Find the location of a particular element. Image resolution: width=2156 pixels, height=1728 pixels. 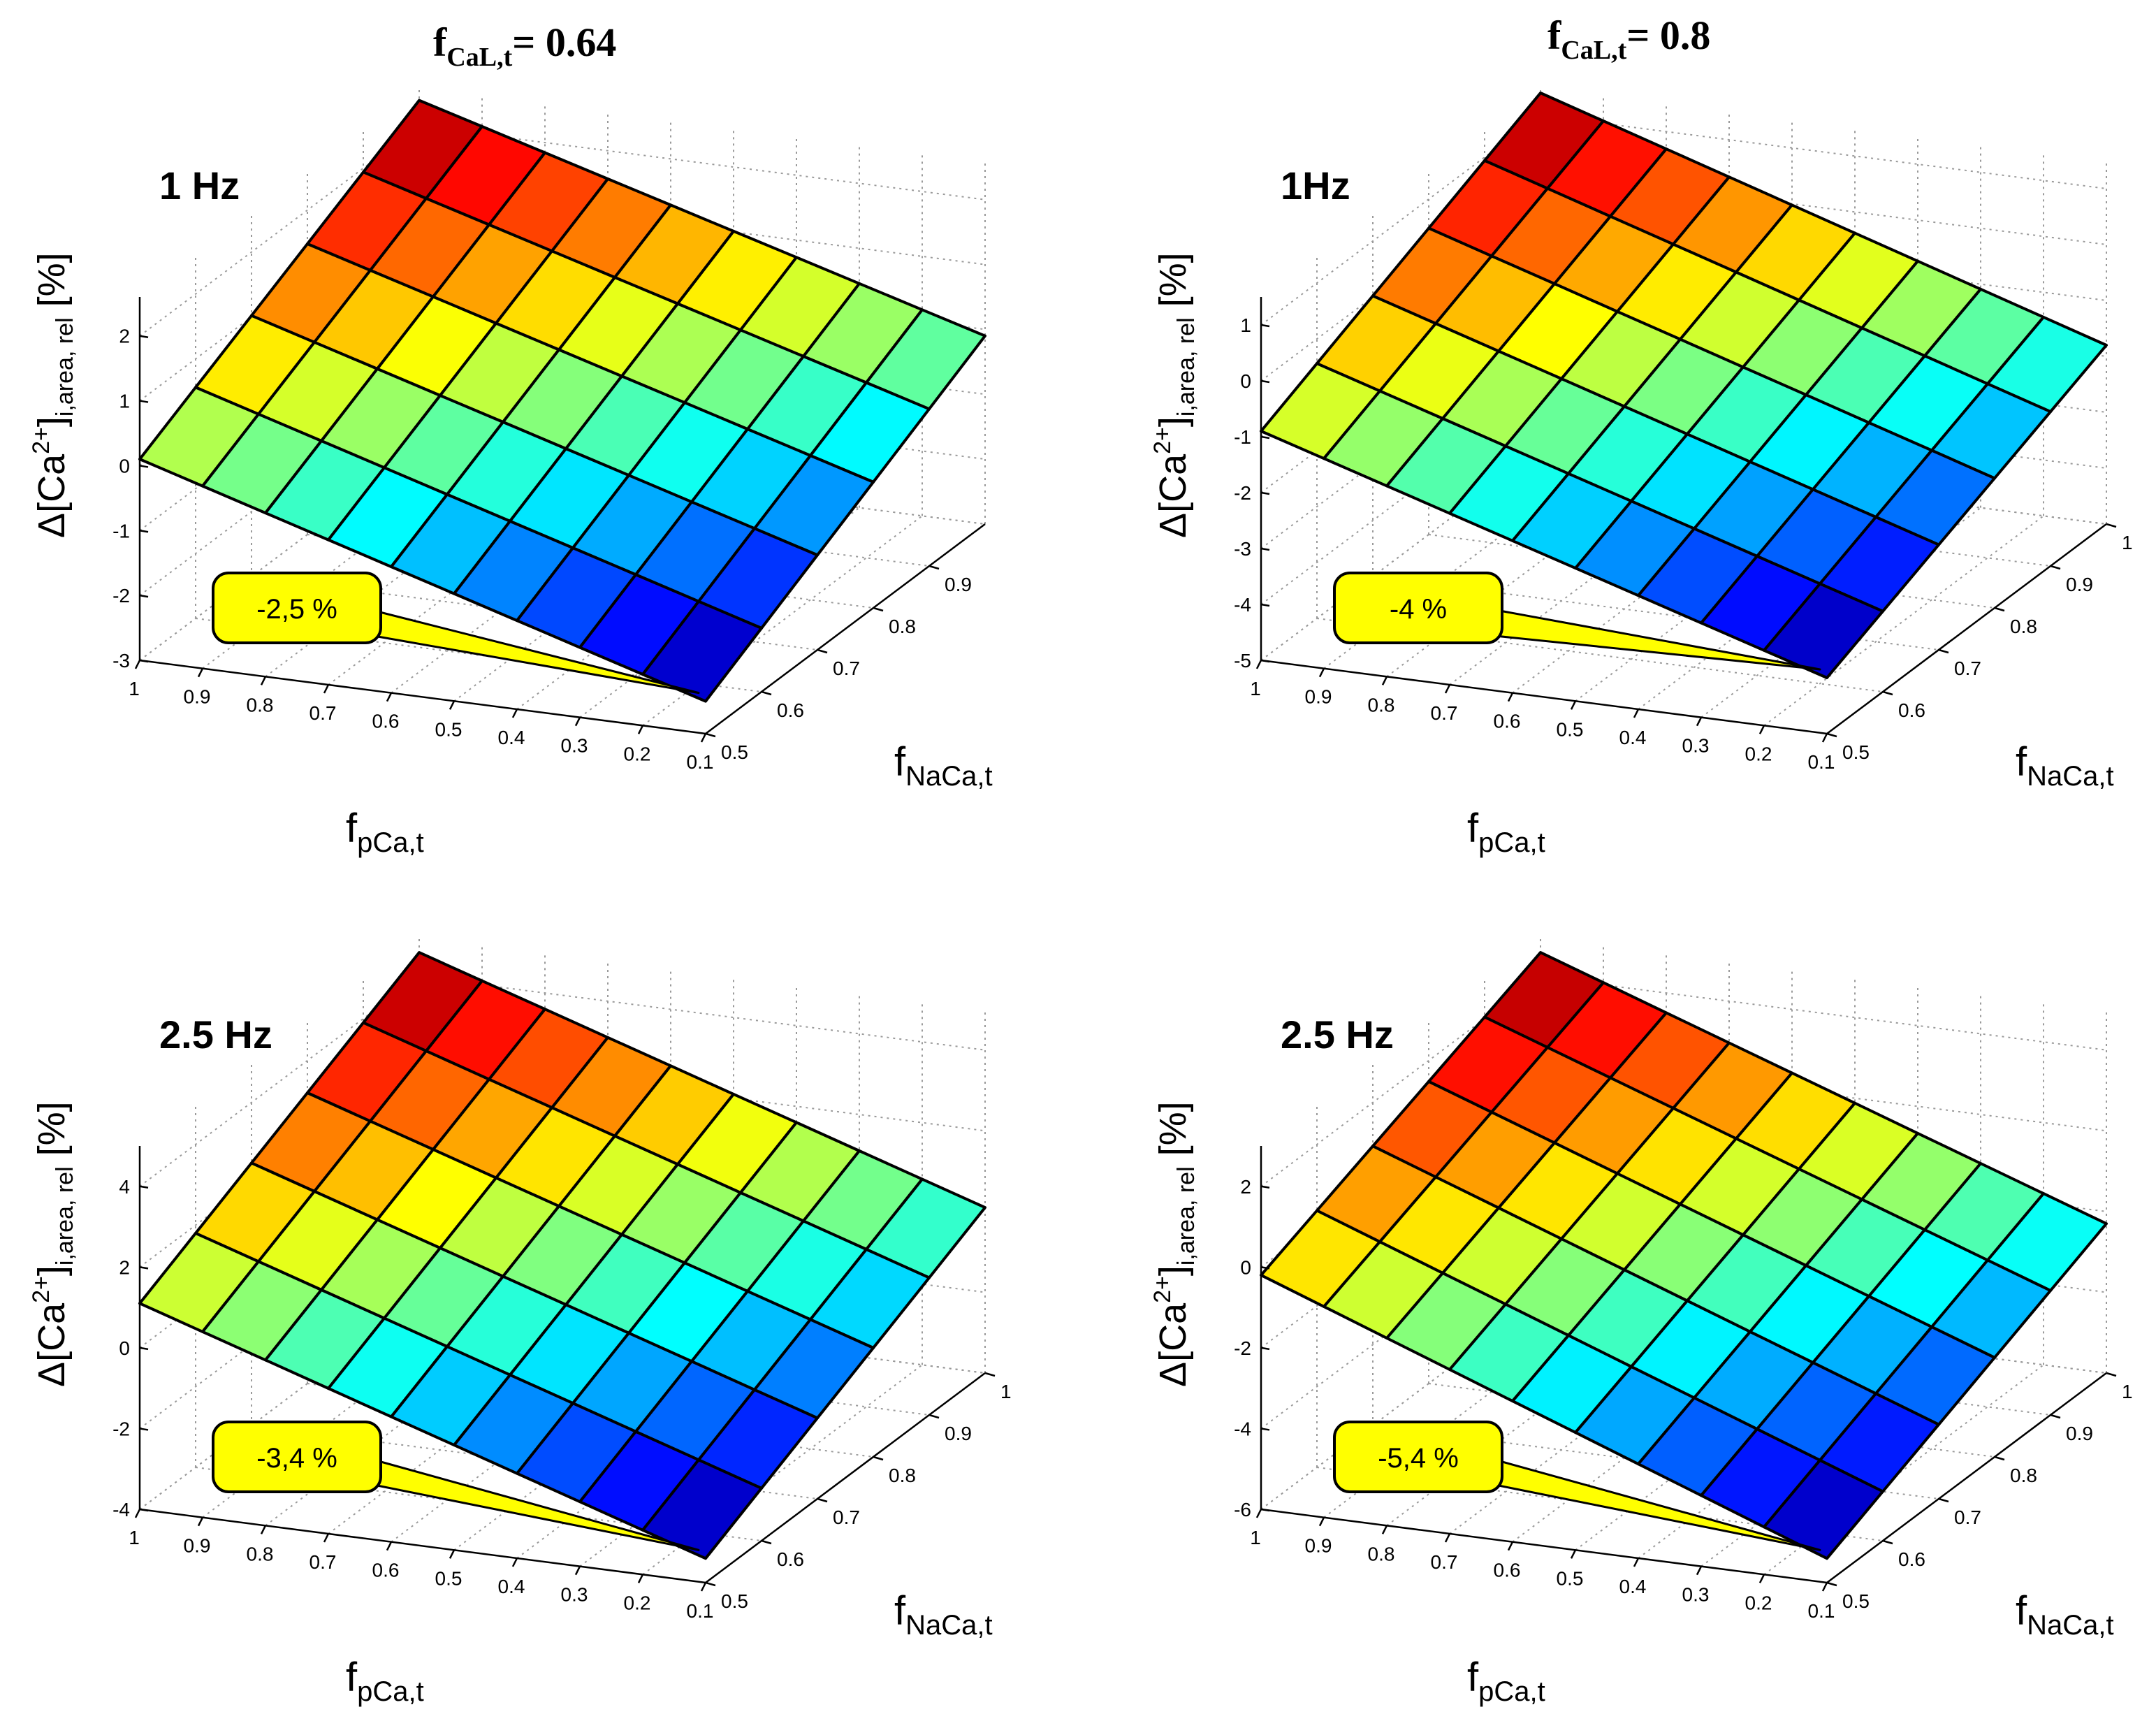

x-tick-label: 0.3 is located at coordinates (1696, 1595).